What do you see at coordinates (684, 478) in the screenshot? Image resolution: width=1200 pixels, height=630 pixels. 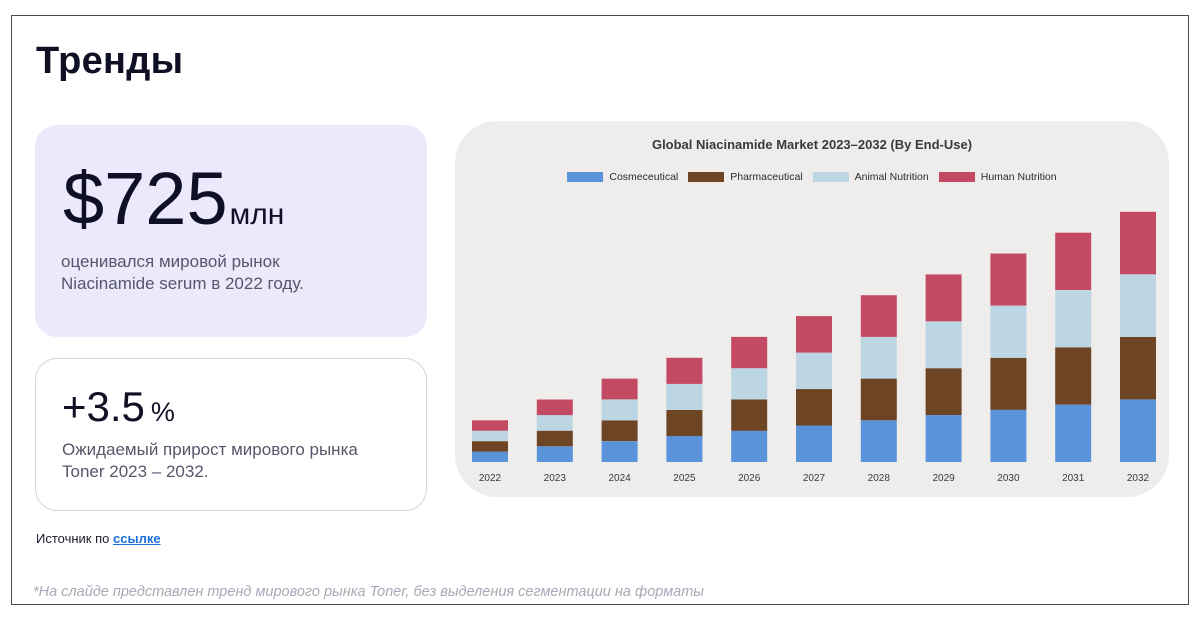 I see `x-tick-label: 2025` at bounding box center [684, 478].